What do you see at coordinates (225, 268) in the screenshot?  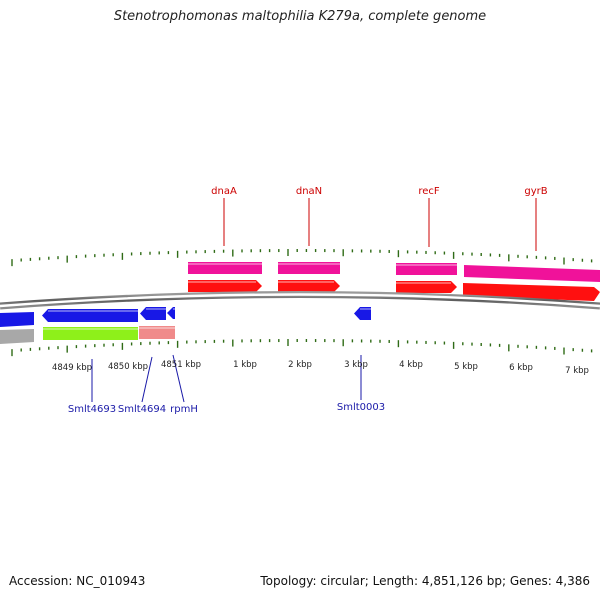 I see `pink-feature-dnaA` at bounding box center [225, 268].